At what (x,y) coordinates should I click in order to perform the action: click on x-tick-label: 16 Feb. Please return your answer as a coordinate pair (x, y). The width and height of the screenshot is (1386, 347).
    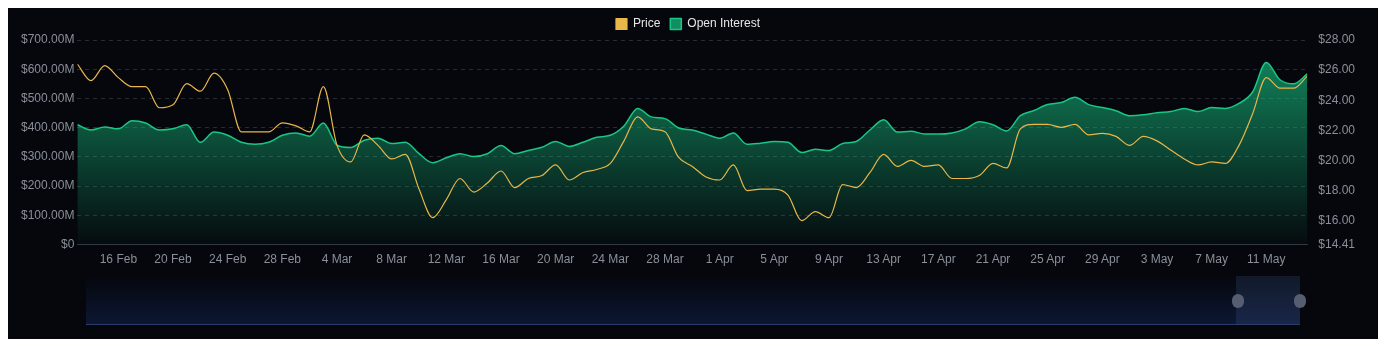
    Looking at the image, I should click on (118, 259).